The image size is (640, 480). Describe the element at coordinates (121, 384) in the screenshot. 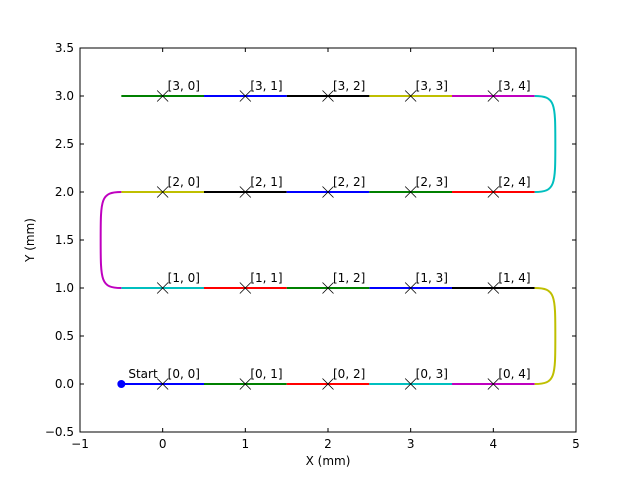

I see `start-marker` at that location.